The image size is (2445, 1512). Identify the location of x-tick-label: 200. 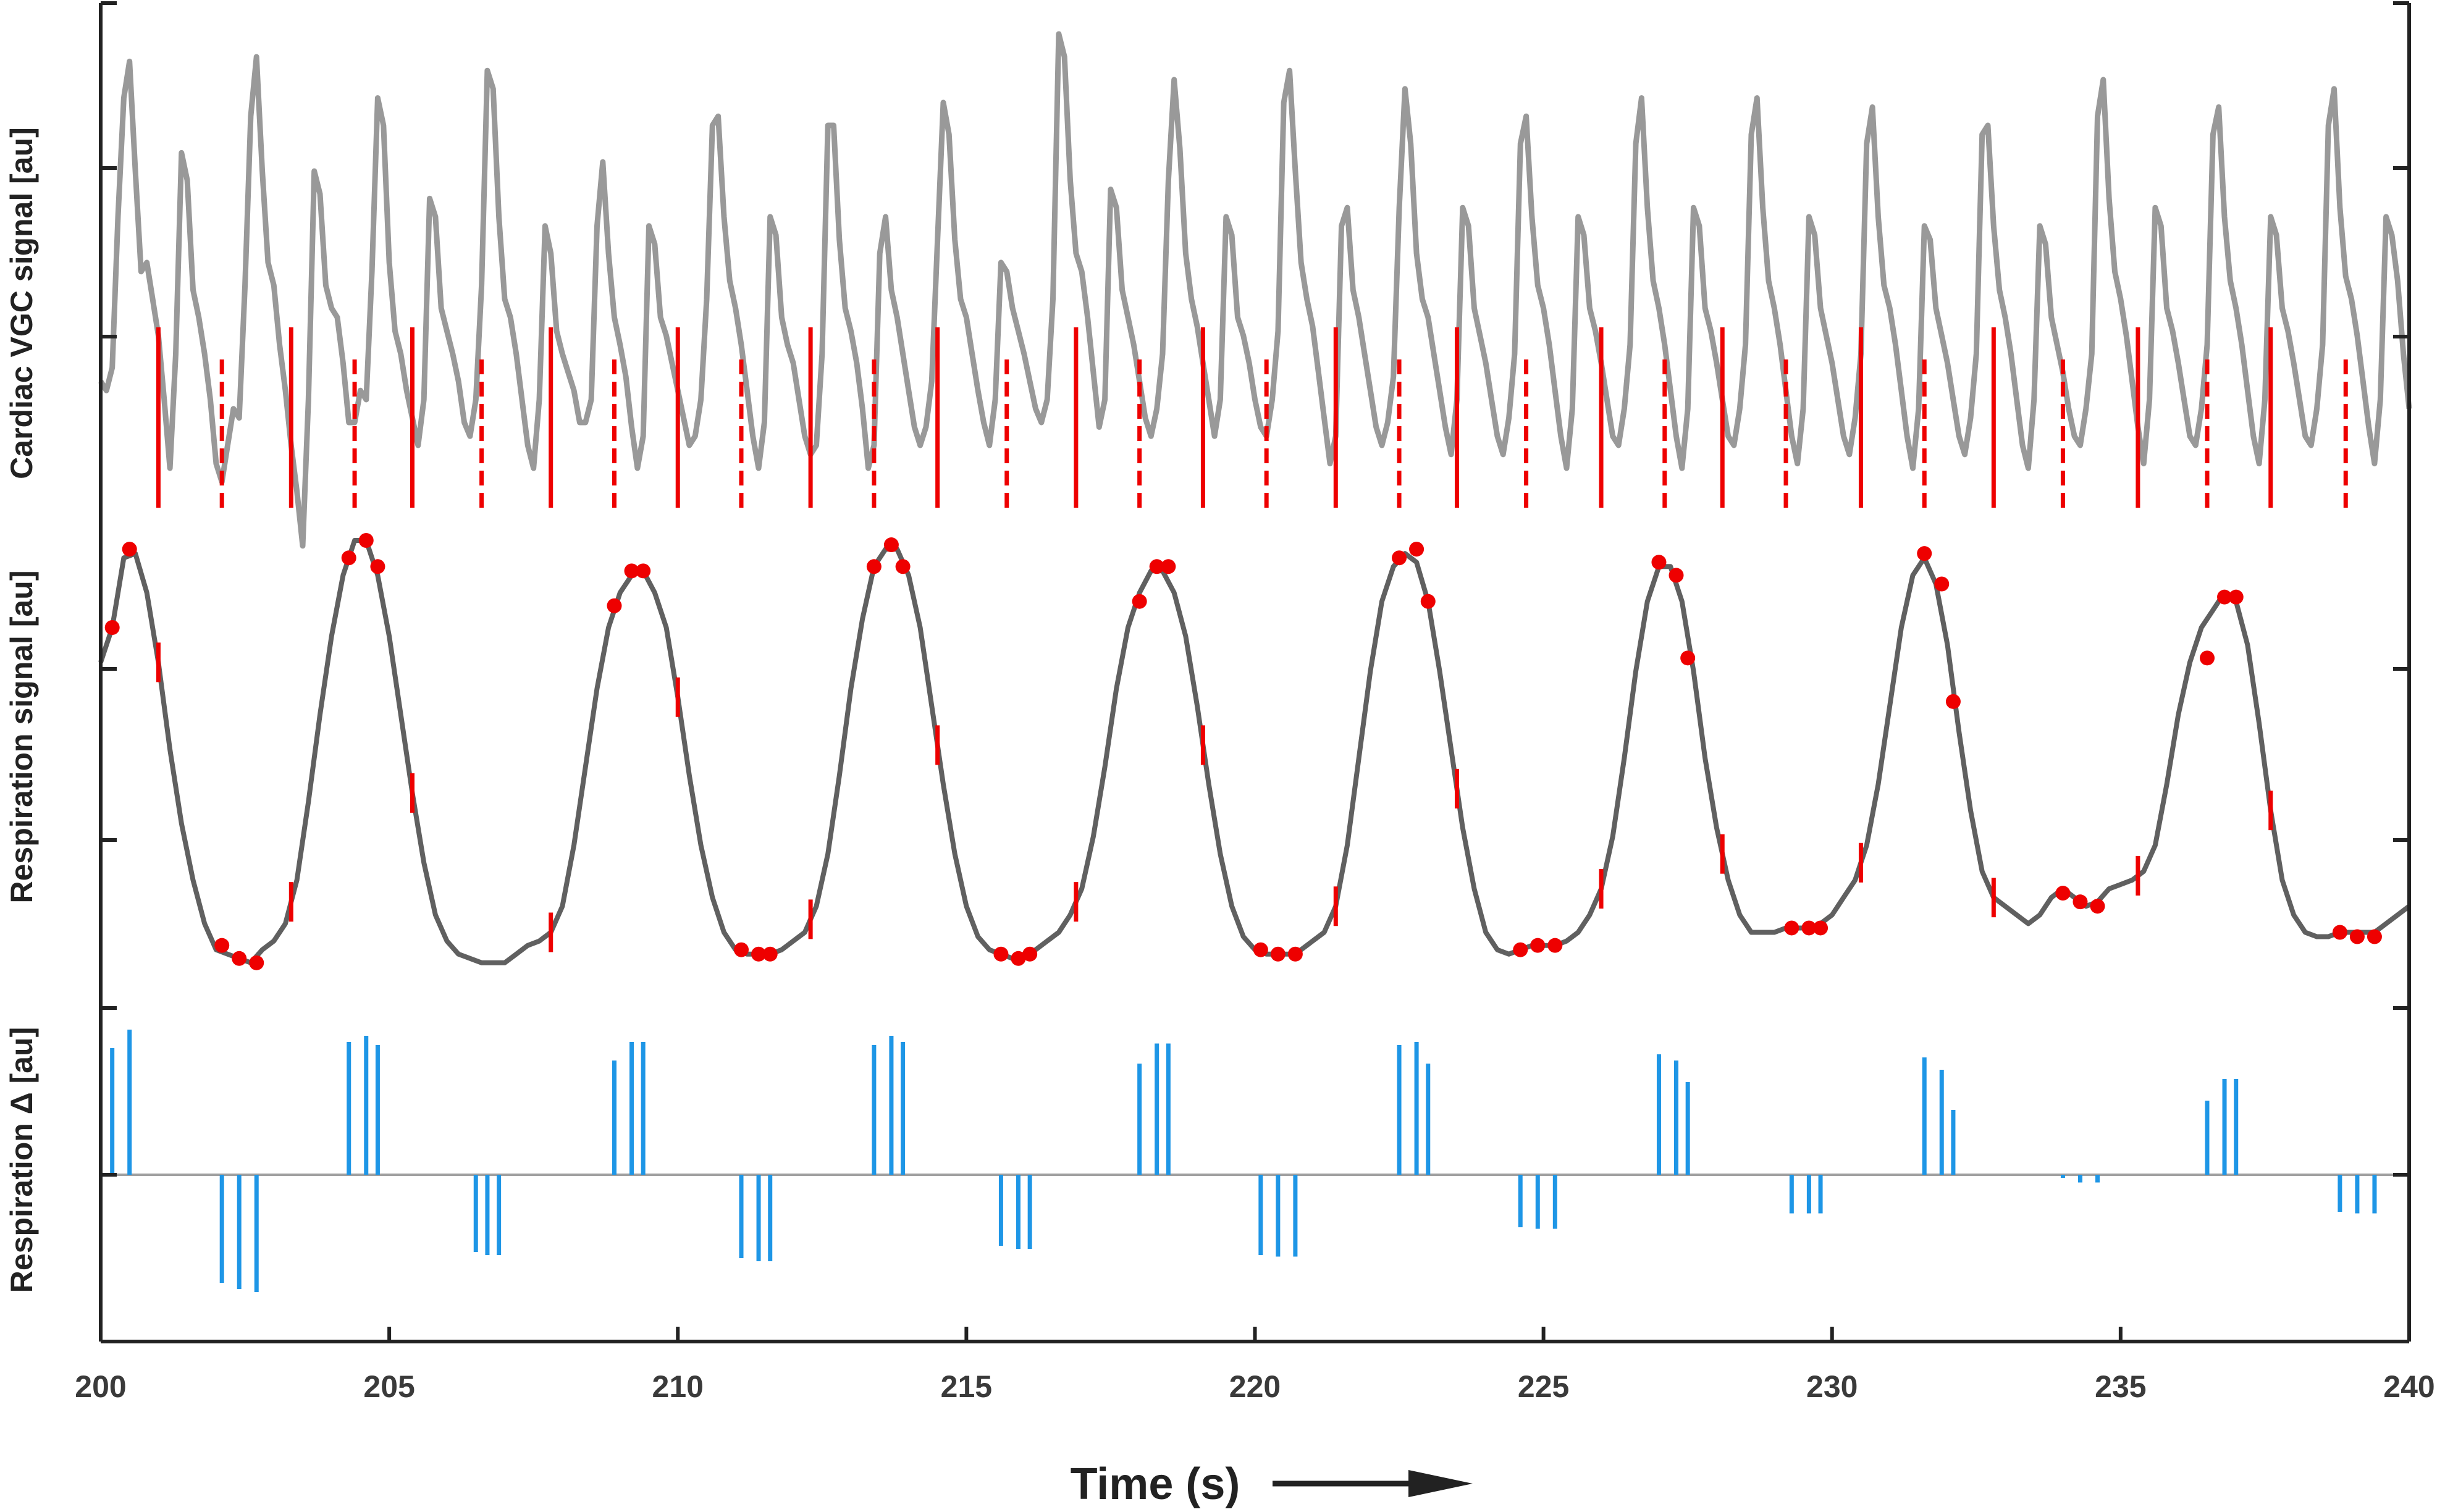
(100, 1386).